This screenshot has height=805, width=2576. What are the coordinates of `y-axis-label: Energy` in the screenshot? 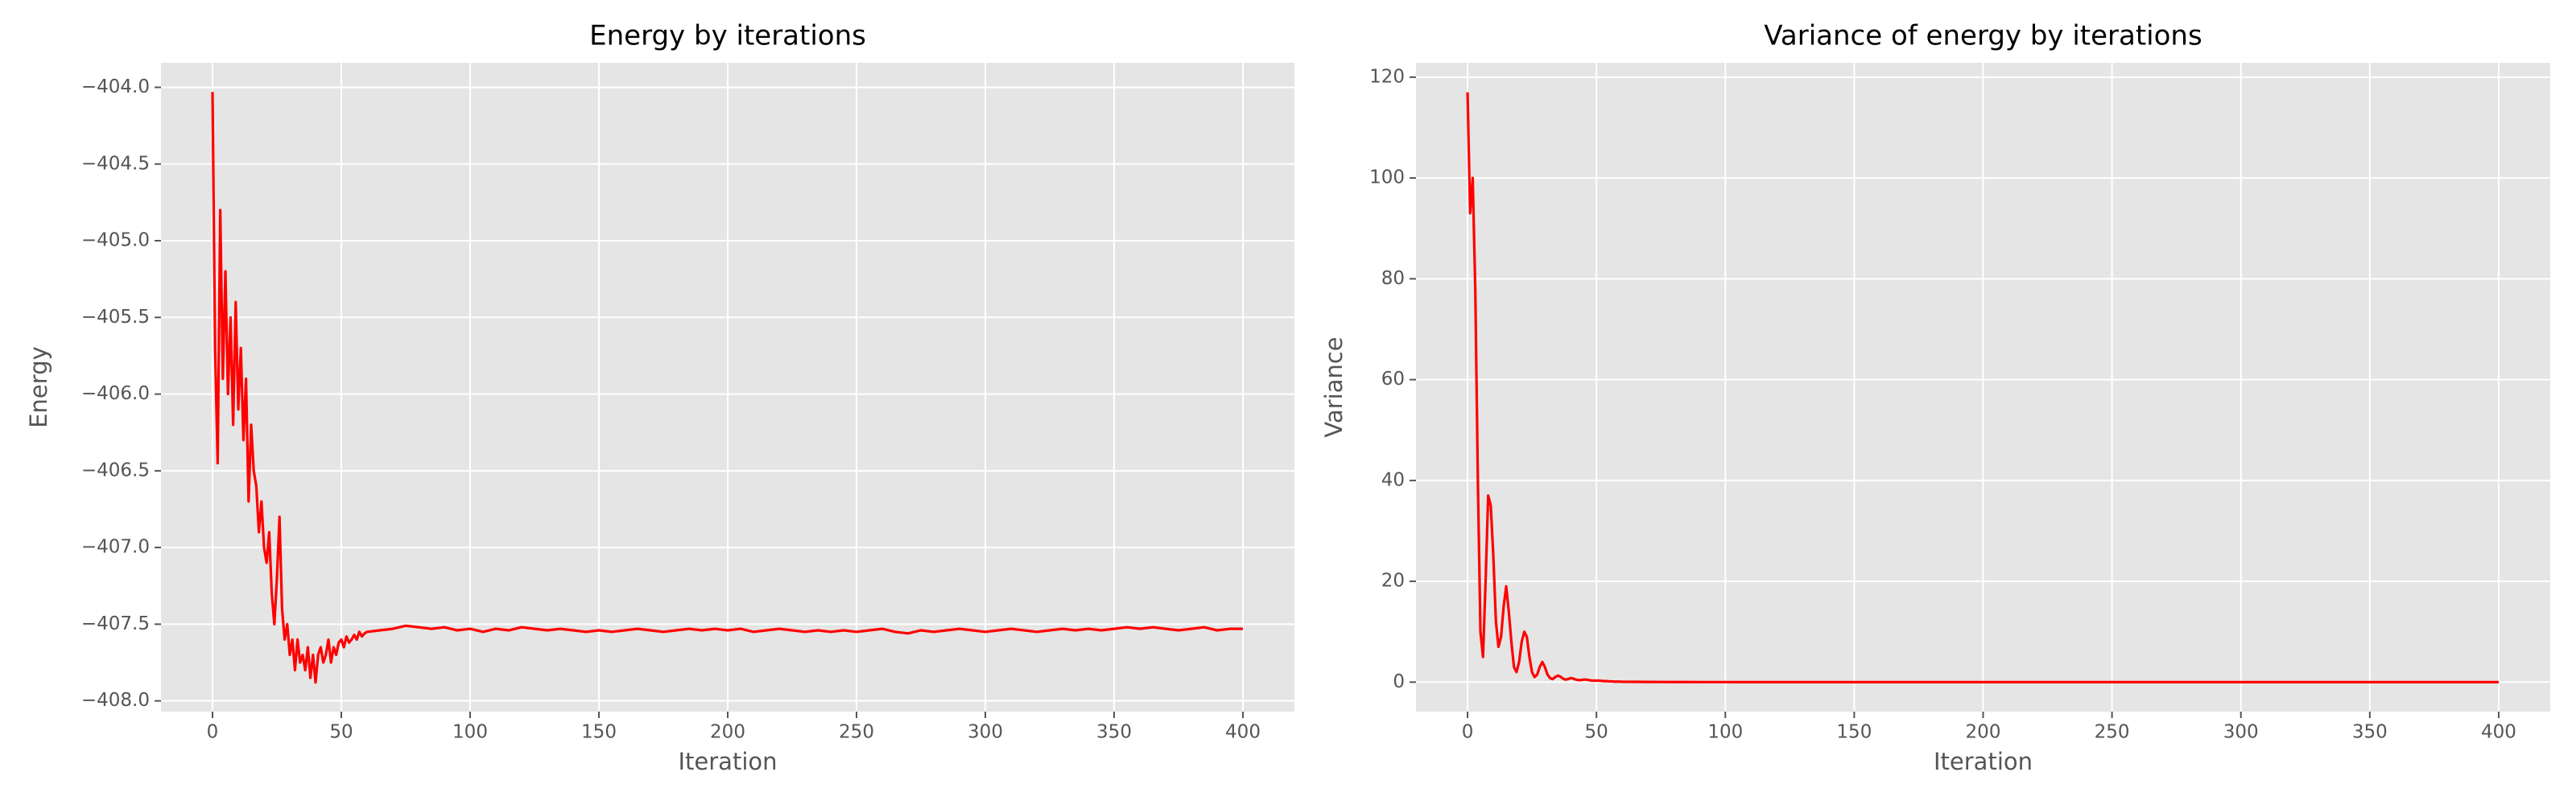 It's located at (38, 387).